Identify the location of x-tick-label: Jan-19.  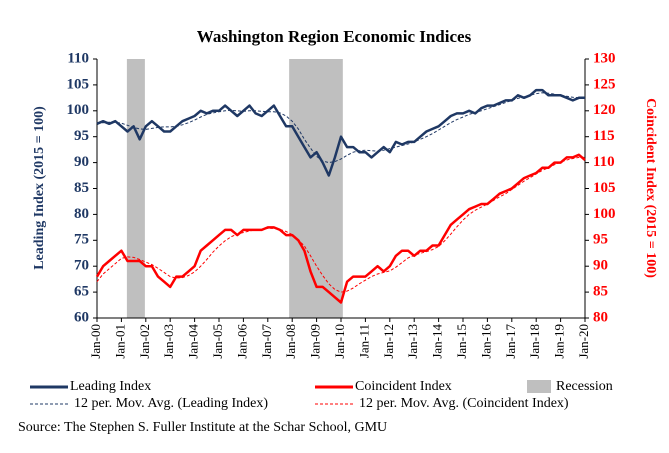
(559, 341).